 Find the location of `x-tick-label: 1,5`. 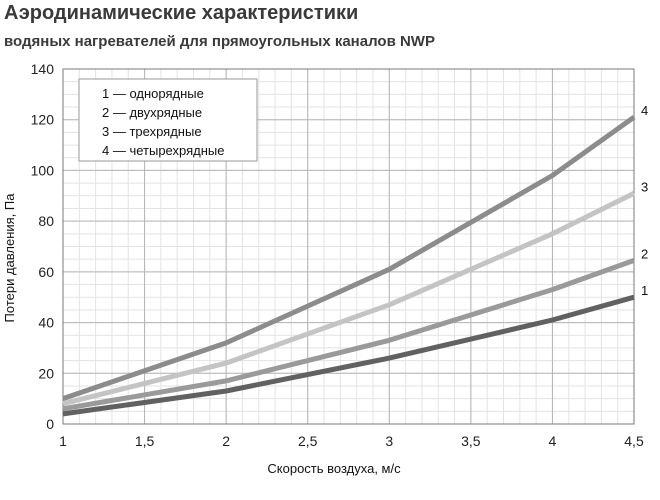

x-tick-label: 1,5 is located at coordinates (145, 441).